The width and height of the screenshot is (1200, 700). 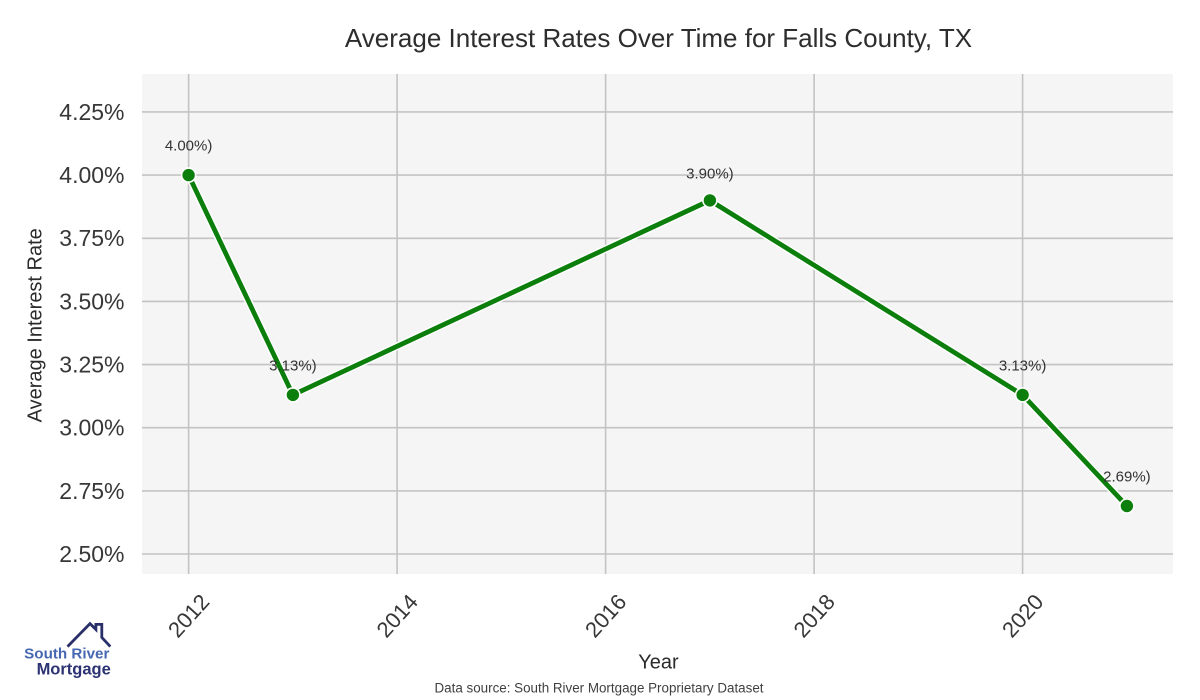 I want to click on svg-text: Mortgage, so click(x=74, y=669).